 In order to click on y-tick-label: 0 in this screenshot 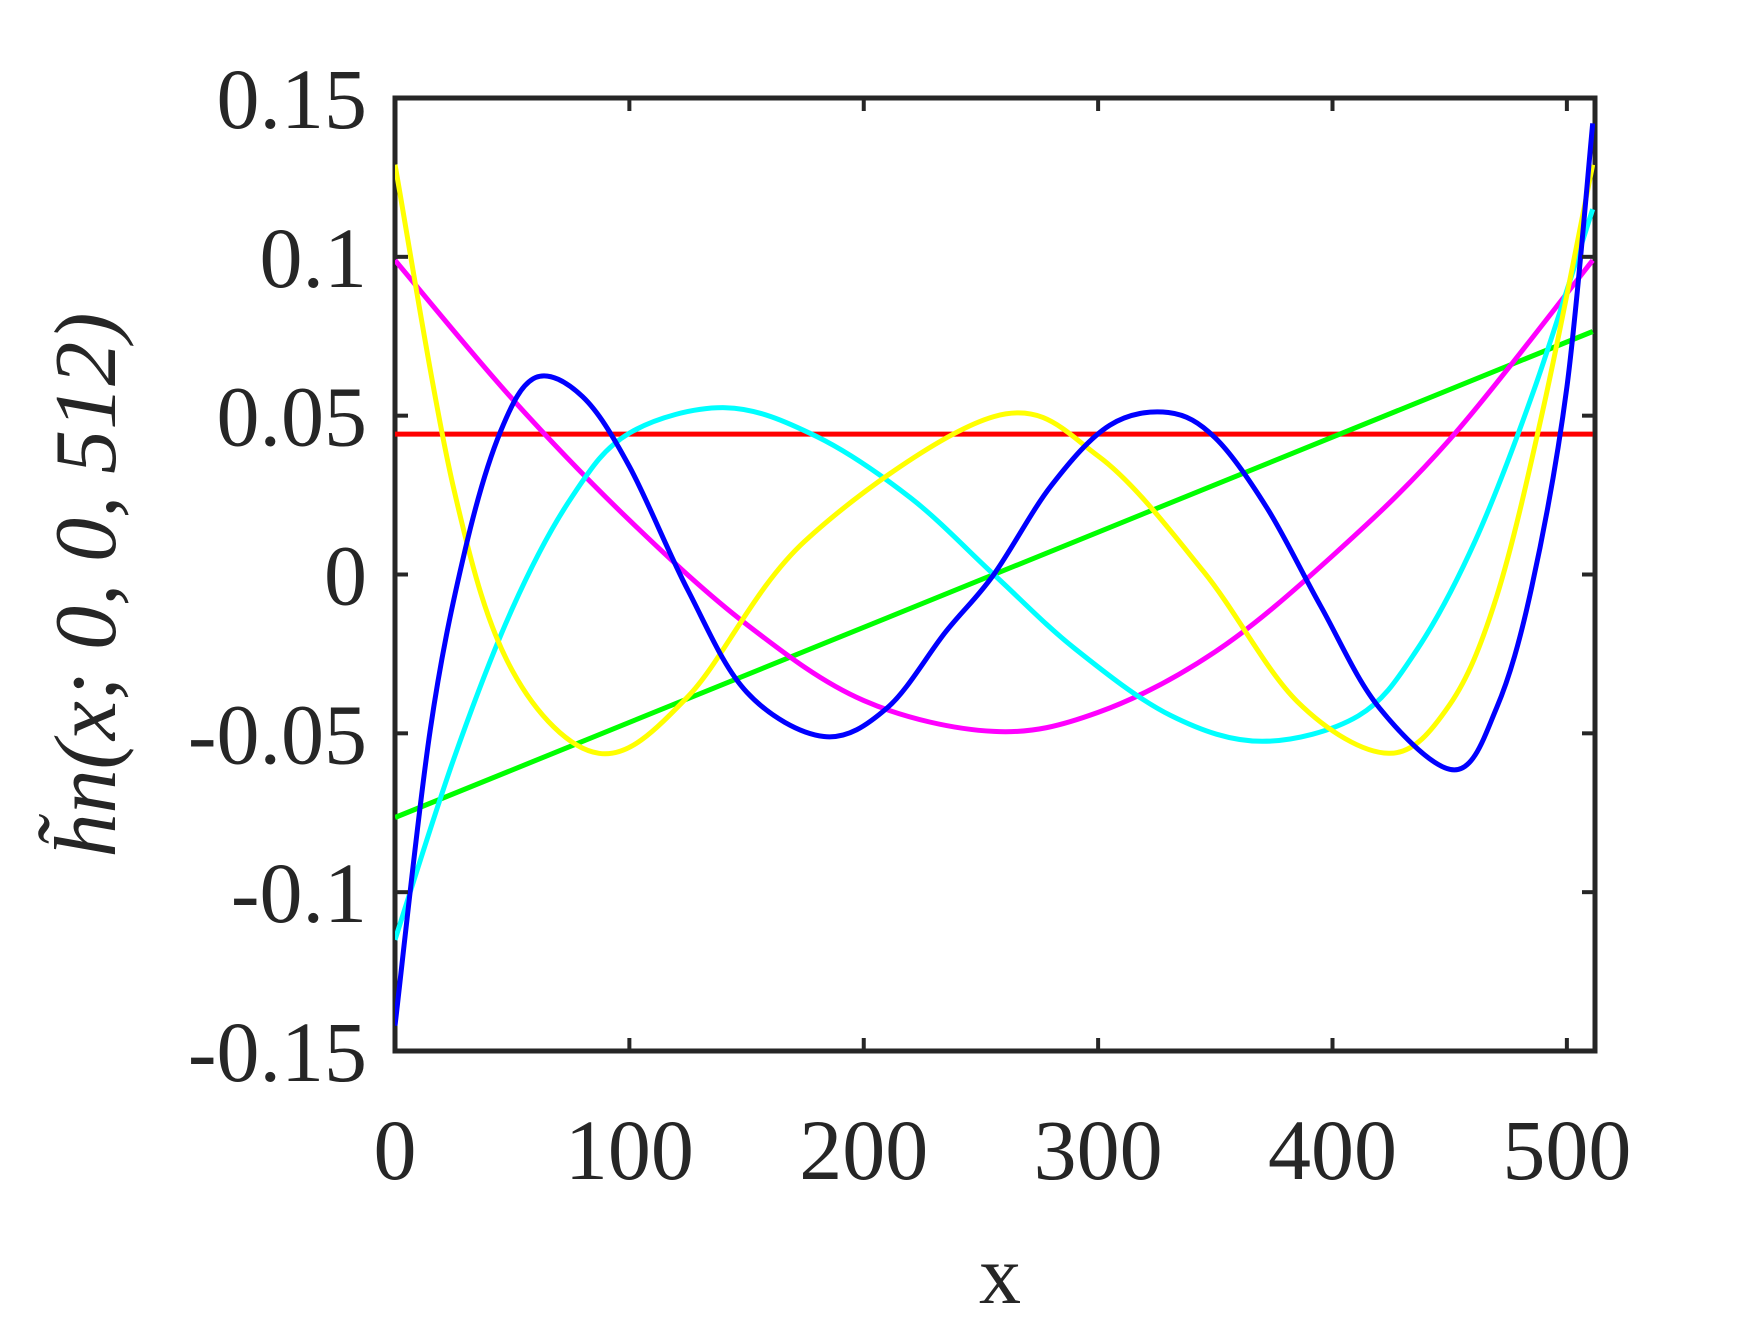, I will do `click(345, 576)`.